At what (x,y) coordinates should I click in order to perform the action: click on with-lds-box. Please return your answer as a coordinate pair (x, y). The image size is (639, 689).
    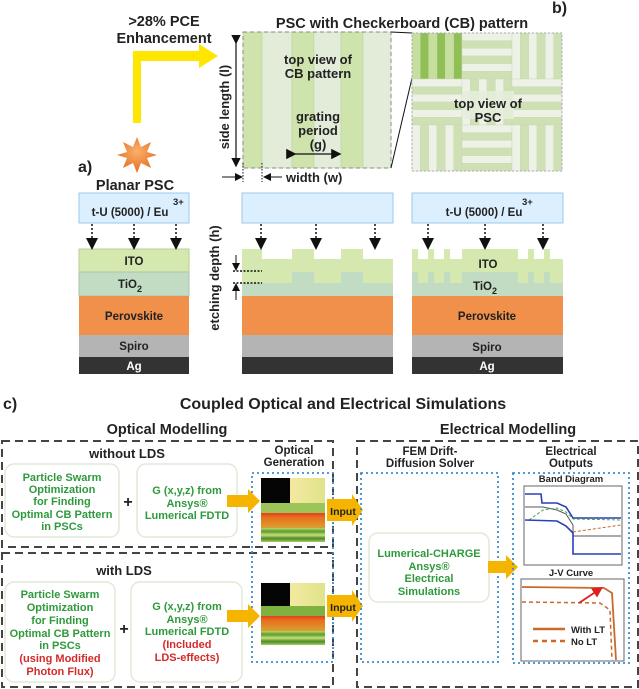
    Looking at the image, I should click on (167, 620).